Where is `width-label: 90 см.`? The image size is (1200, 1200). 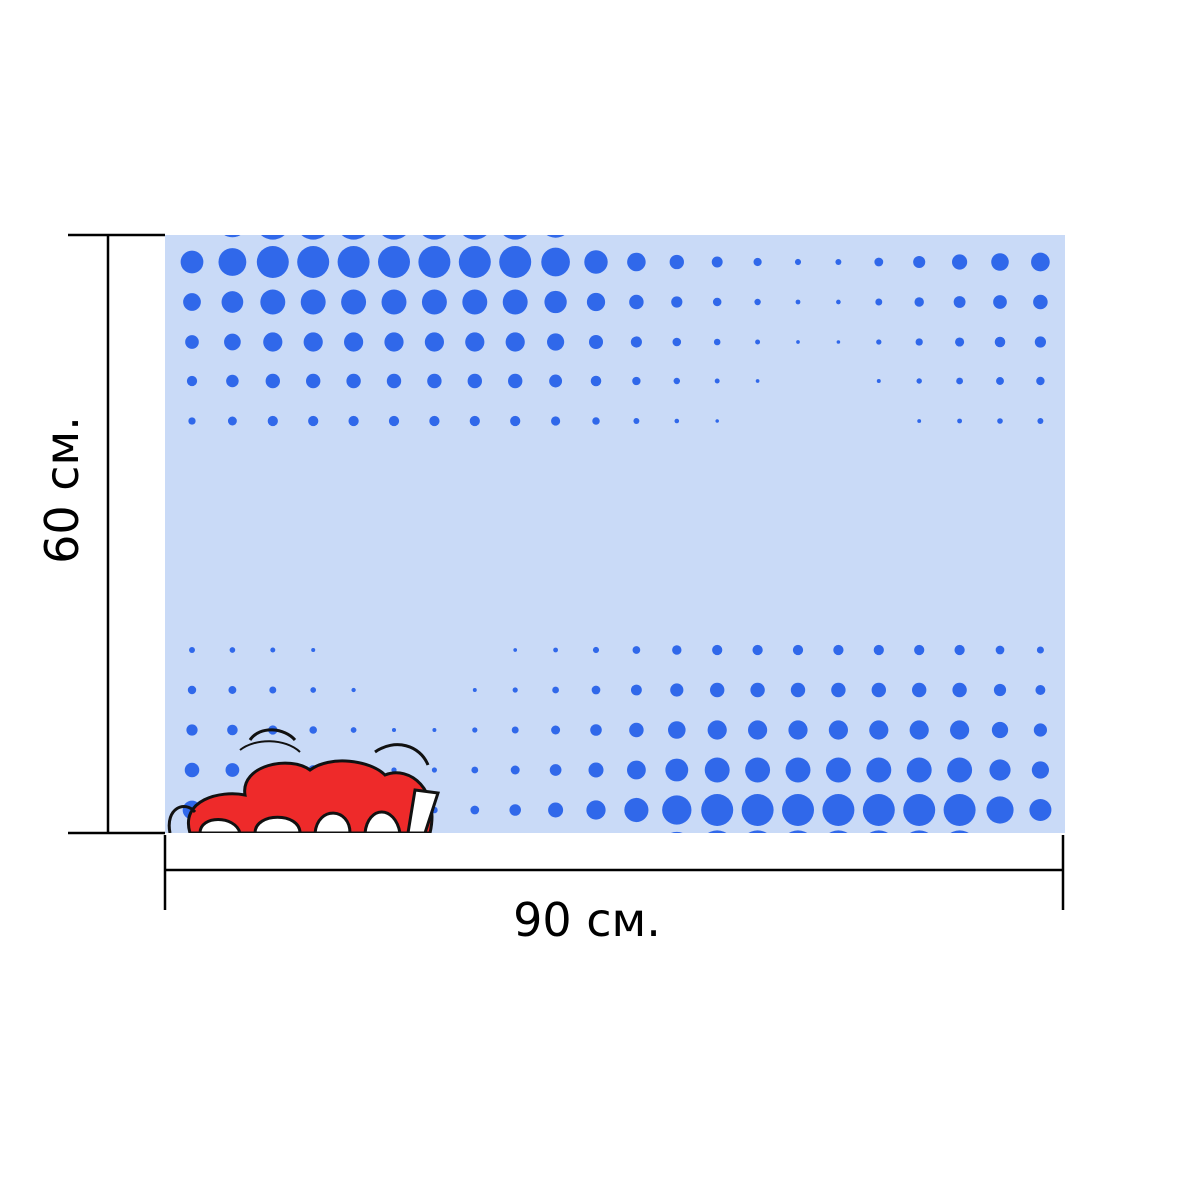 width-label: 90 см. is located at coordinates (587, 920).